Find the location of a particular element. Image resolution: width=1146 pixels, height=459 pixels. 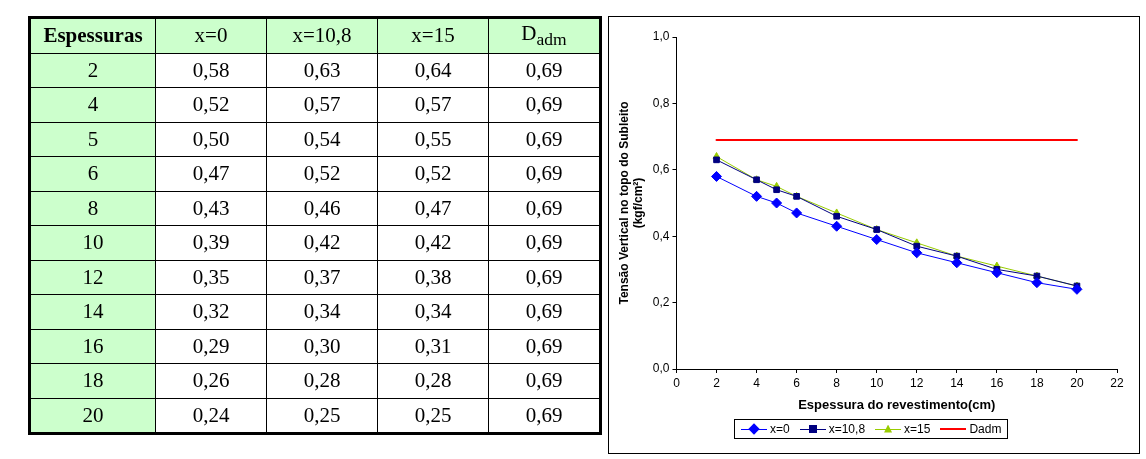

y-tick-label: 4 is located at coordinates (92, 104).